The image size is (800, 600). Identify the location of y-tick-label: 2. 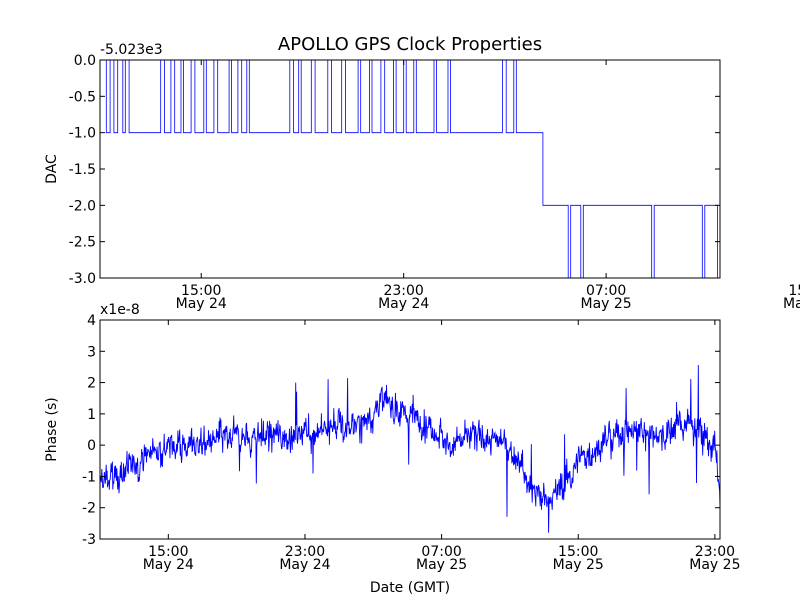
(91, 384).